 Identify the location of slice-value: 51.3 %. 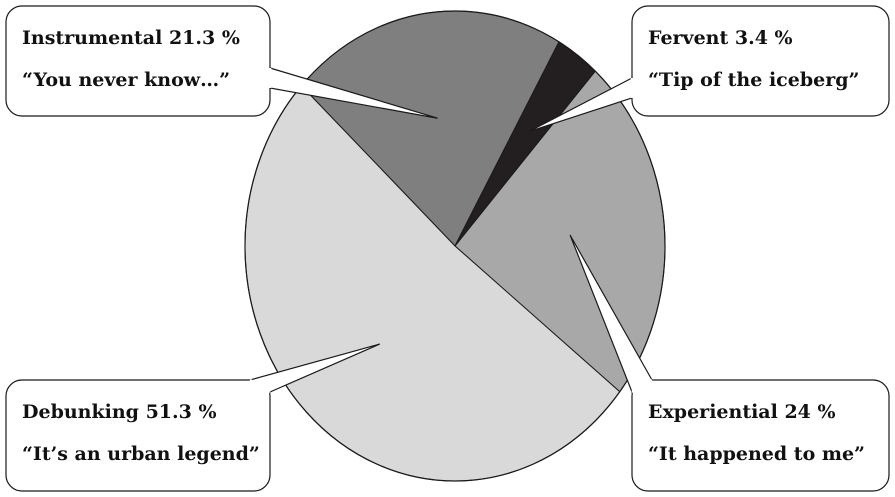
(181, 412).